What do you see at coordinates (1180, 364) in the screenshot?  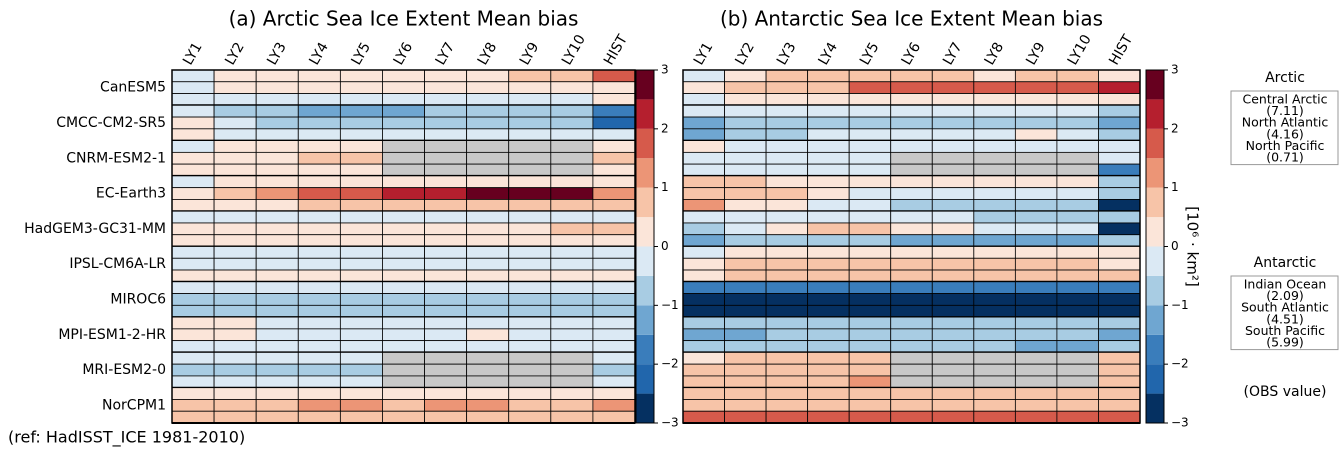 I see `colorbar-tick-label: −2` at bounding box center [1180, 364].